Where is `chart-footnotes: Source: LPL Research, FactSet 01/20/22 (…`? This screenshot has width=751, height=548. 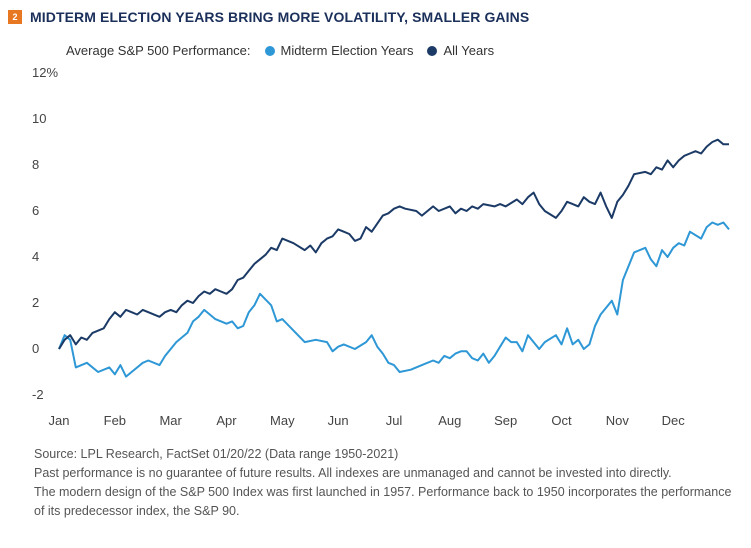 chart-footnotes: Source: LPL Research, FactSet 01/20/22 (… is located at coordinates (384, 483).